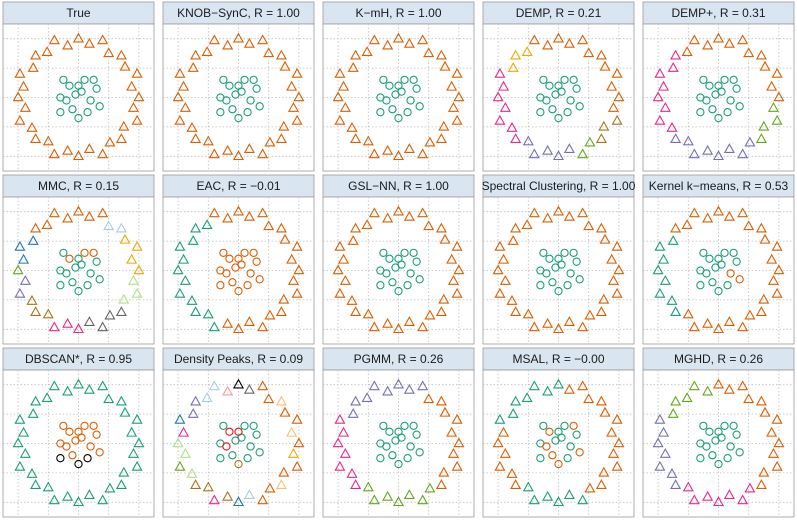  Describe the element at coordinates (558, 86) in the screenshot. I see `panel: DEMP, R = 0.21` at that location.